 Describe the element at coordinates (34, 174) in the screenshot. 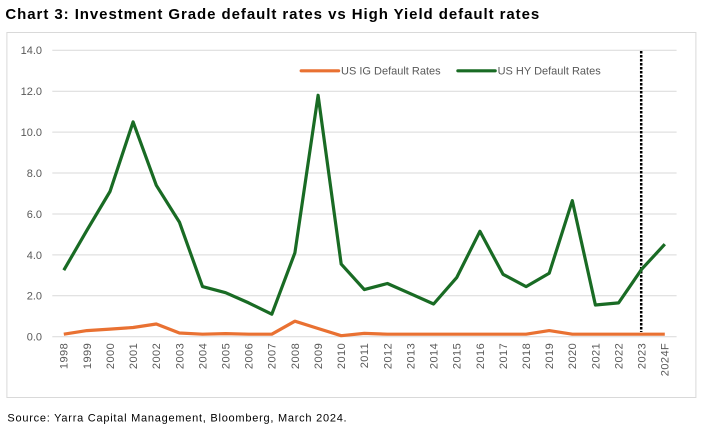

I see `svg-text: 8.0` at that location.